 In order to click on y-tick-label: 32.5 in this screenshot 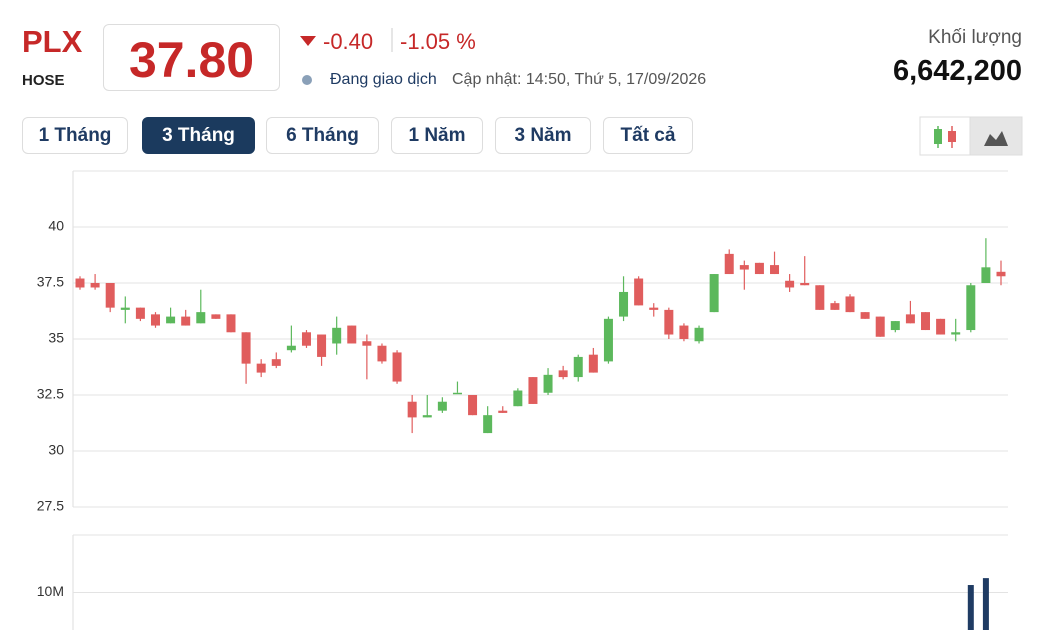, I will do `click(50, 394)`.